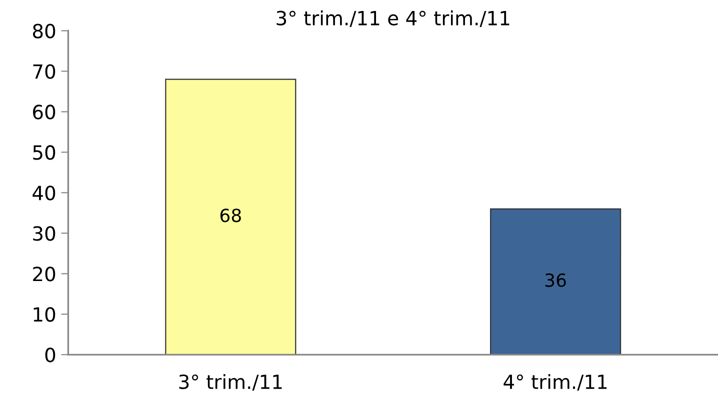 The width and height of the screenshot is (718, 410). What do you see at coordinates (44, 193) in the screenshot?
I see `y-tick-label: 40` at bounding box center [44, 193].